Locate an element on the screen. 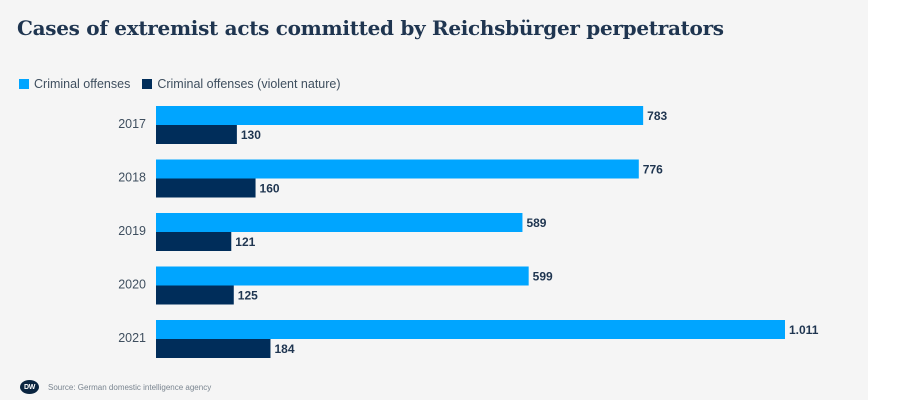 The height and width of the screenshot is (400, 900). value-label-violent-2020: 125 is located at coordinates (248, 296).